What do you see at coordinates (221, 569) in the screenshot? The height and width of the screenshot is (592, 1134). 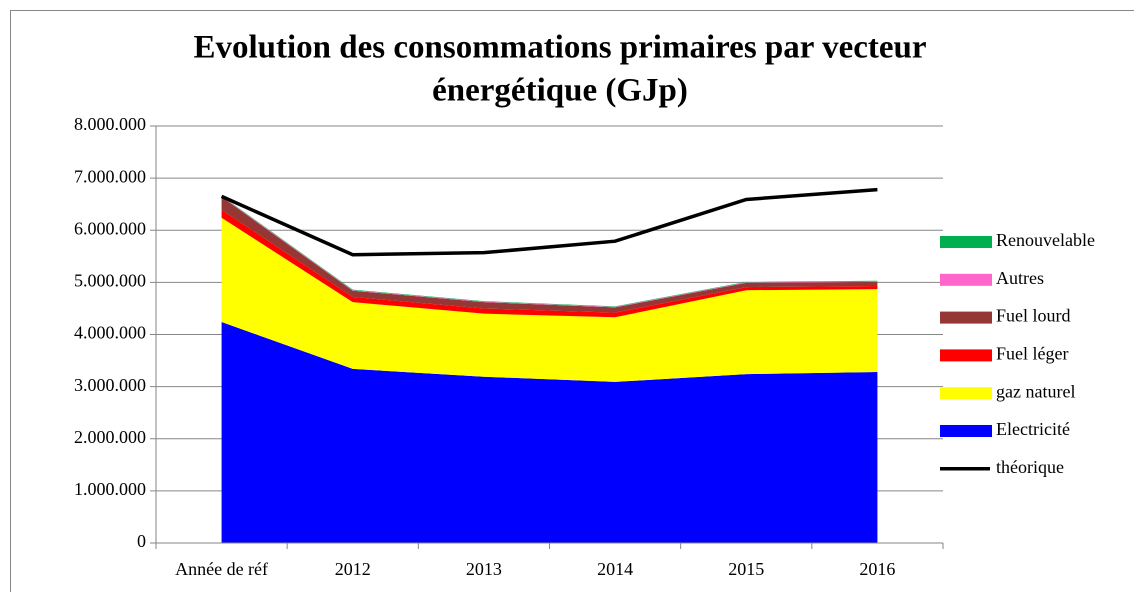 I see `x-tick-label: Année de réf` at bounding box center [221, 569].